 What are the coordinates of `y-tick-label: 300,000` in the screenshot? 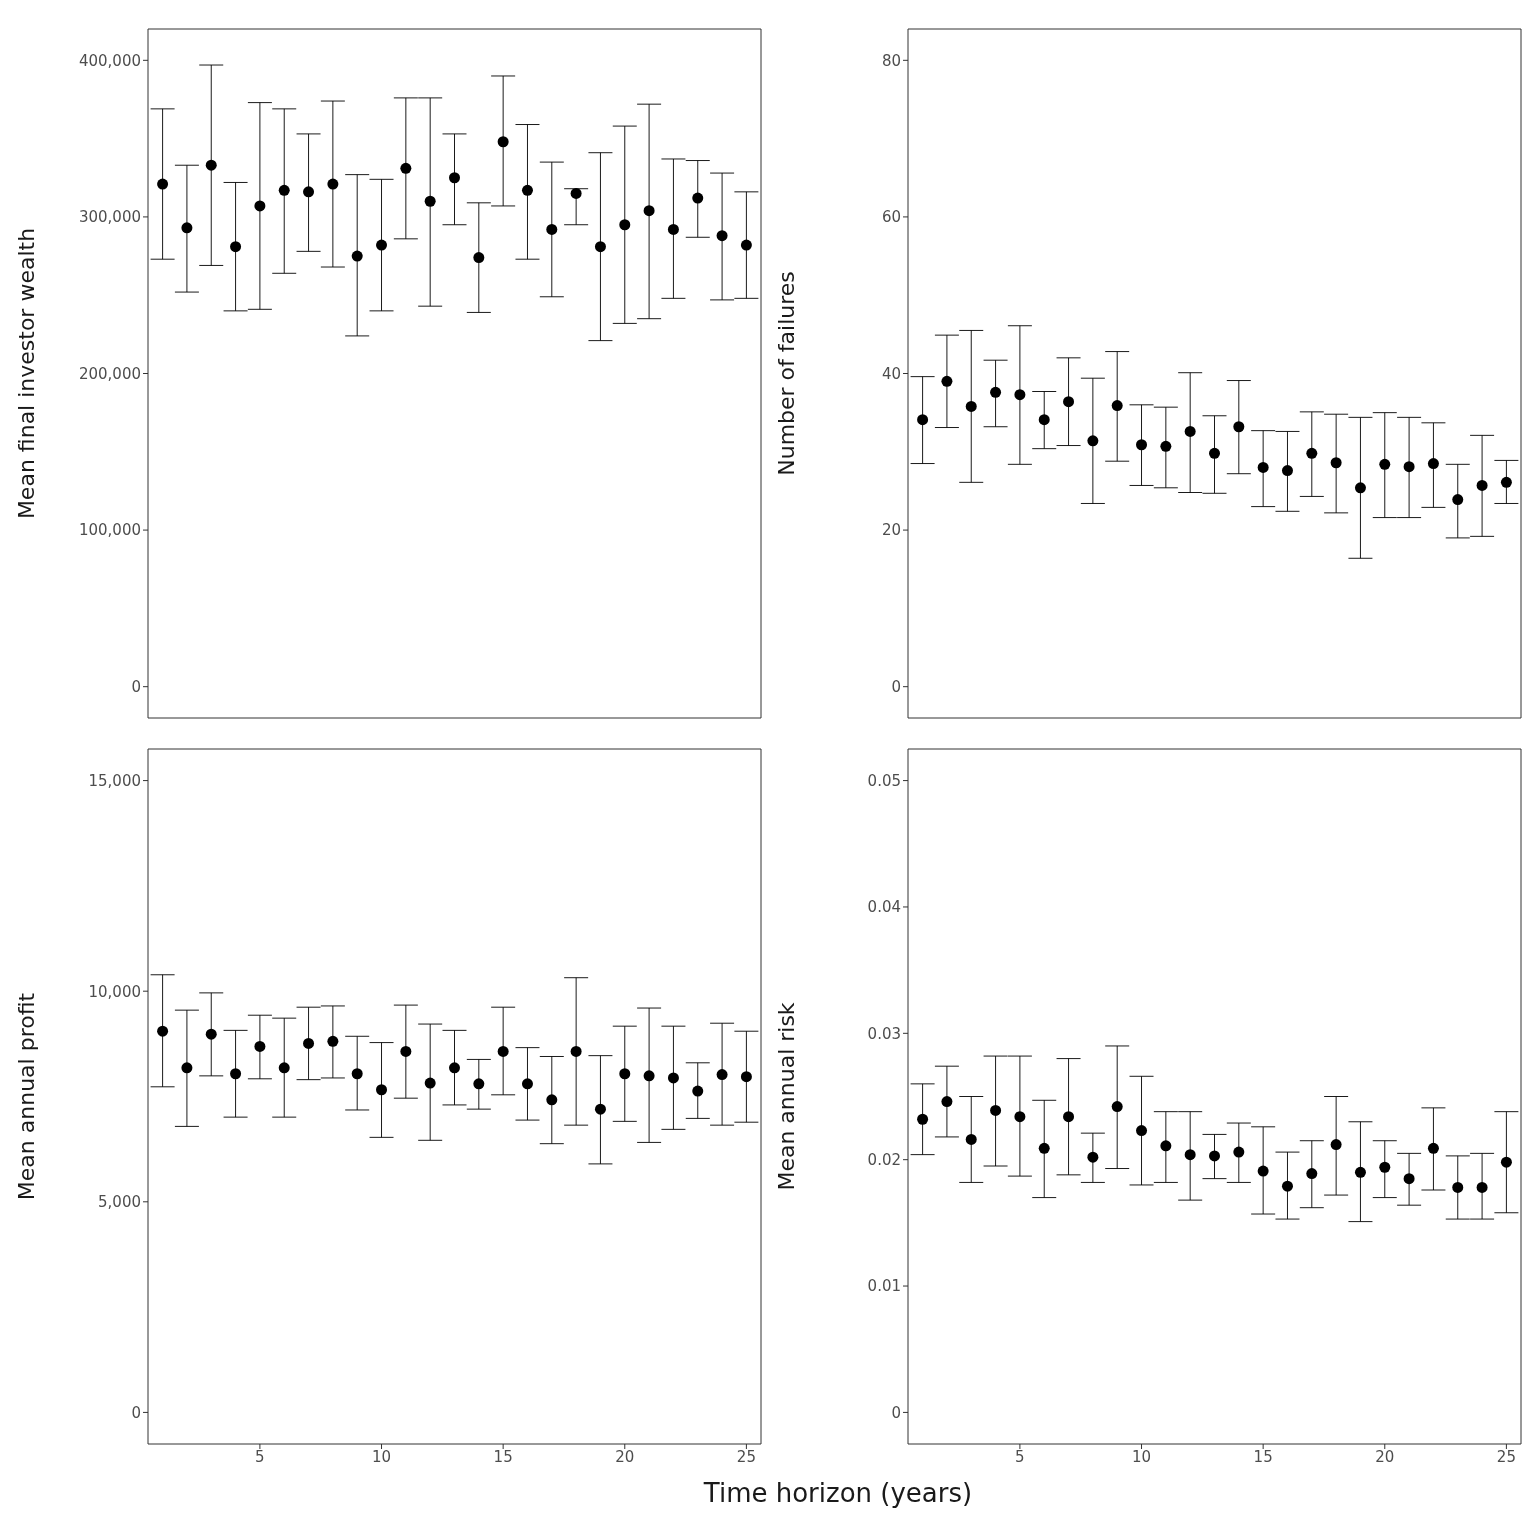 It's located at (109, 217).